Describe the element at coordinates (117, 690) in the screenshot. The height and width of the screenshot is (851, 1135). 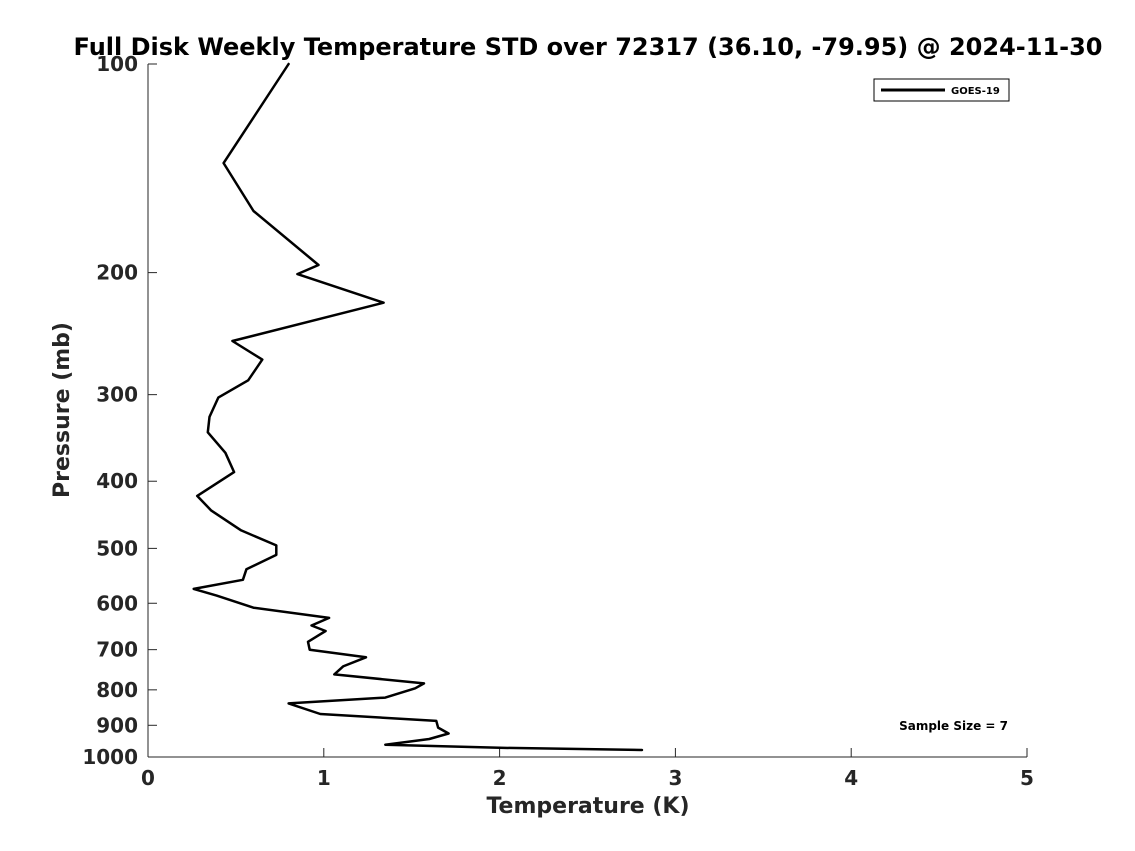
I see `y-tick-label: 800` at that location.